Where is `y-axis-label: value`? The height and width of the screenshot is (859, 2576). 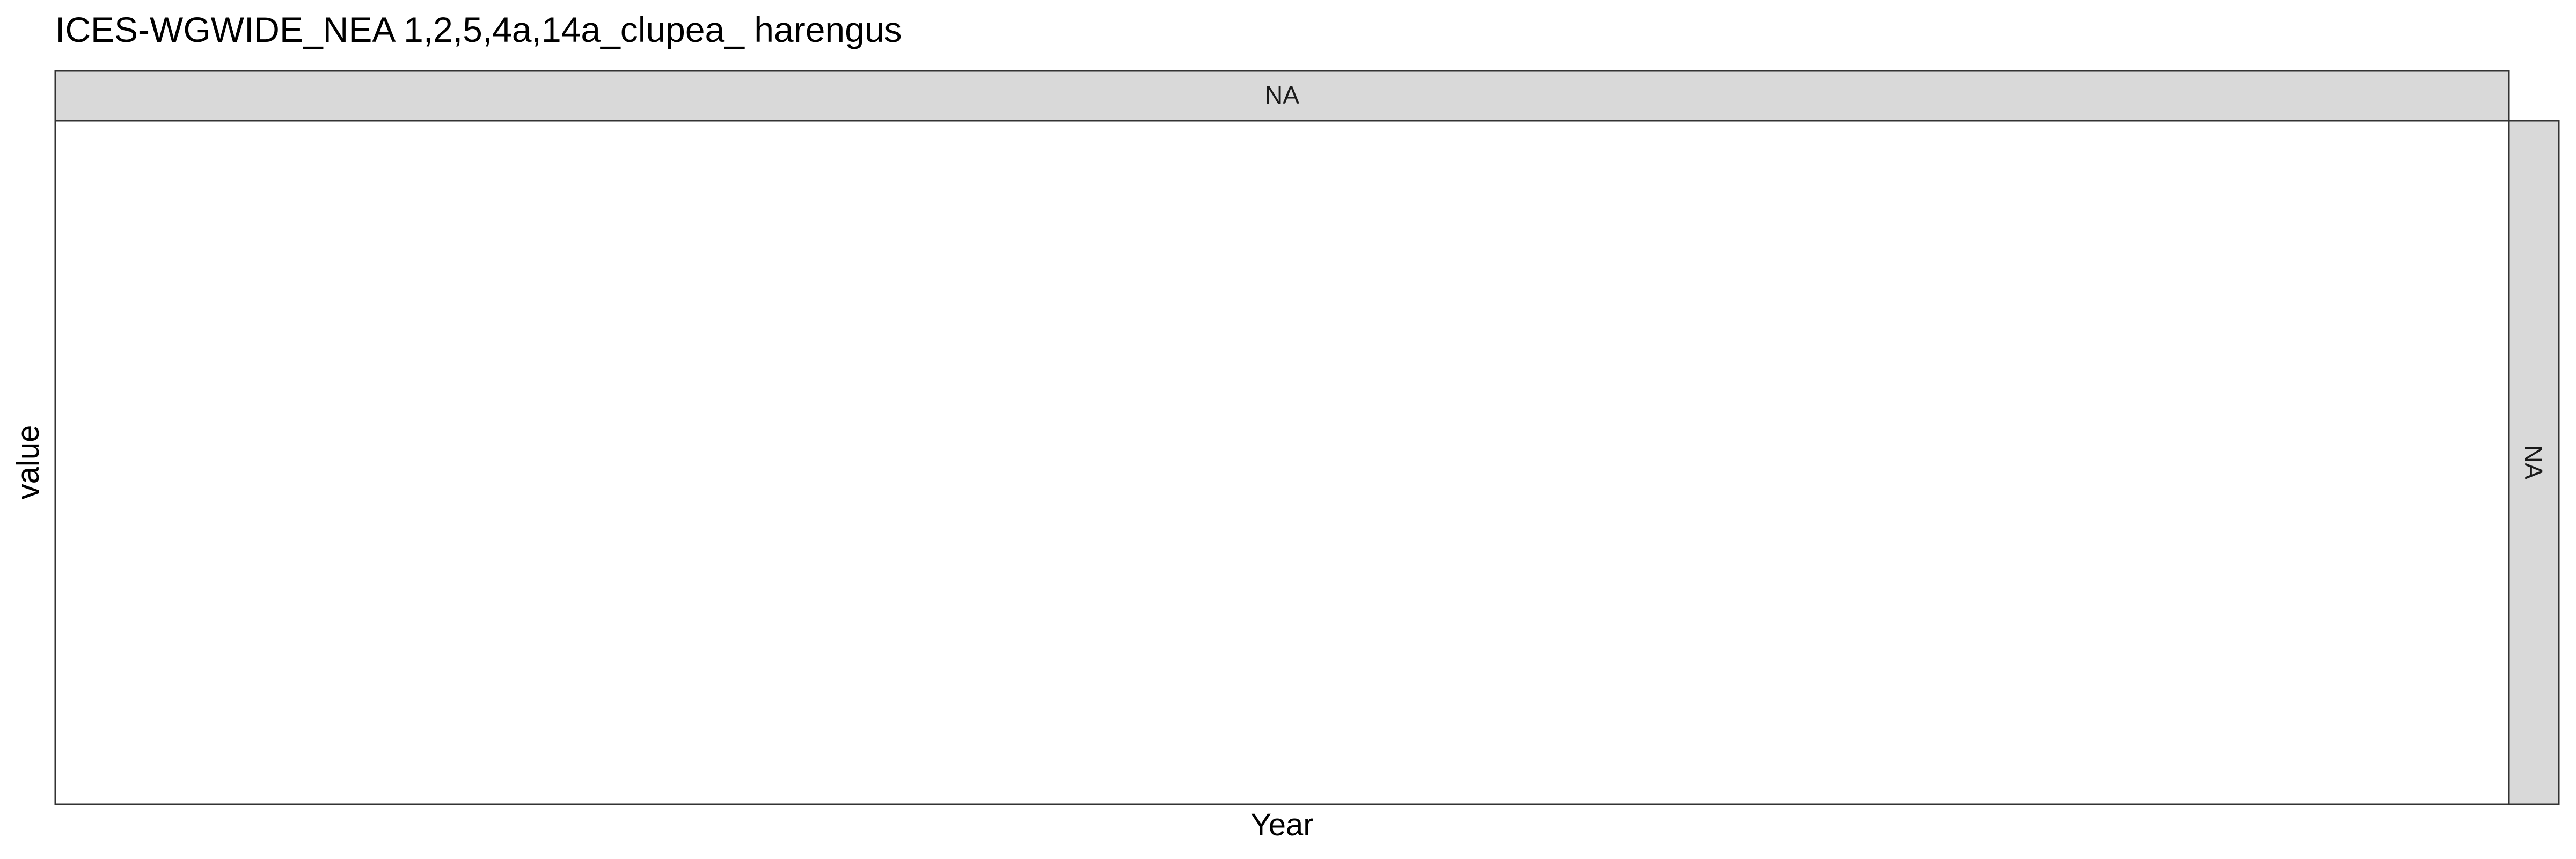 y-axis-label: value is located at coordinates (28, 462).